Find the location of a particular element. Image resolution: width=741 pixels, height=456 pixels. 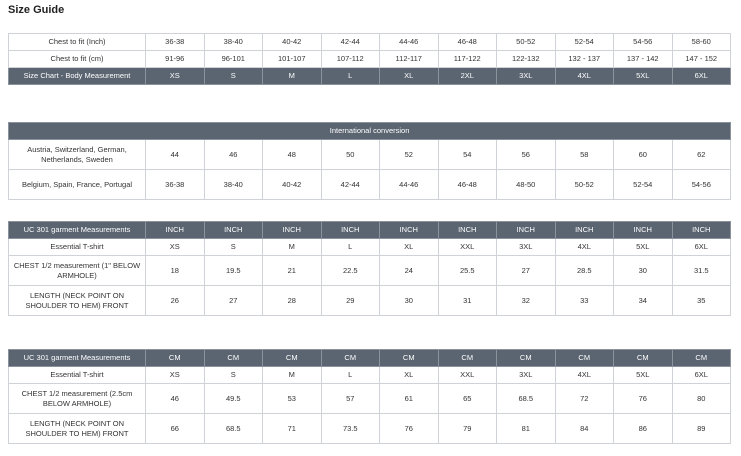

cell: 36-38 is located at coordinates (175, 42).